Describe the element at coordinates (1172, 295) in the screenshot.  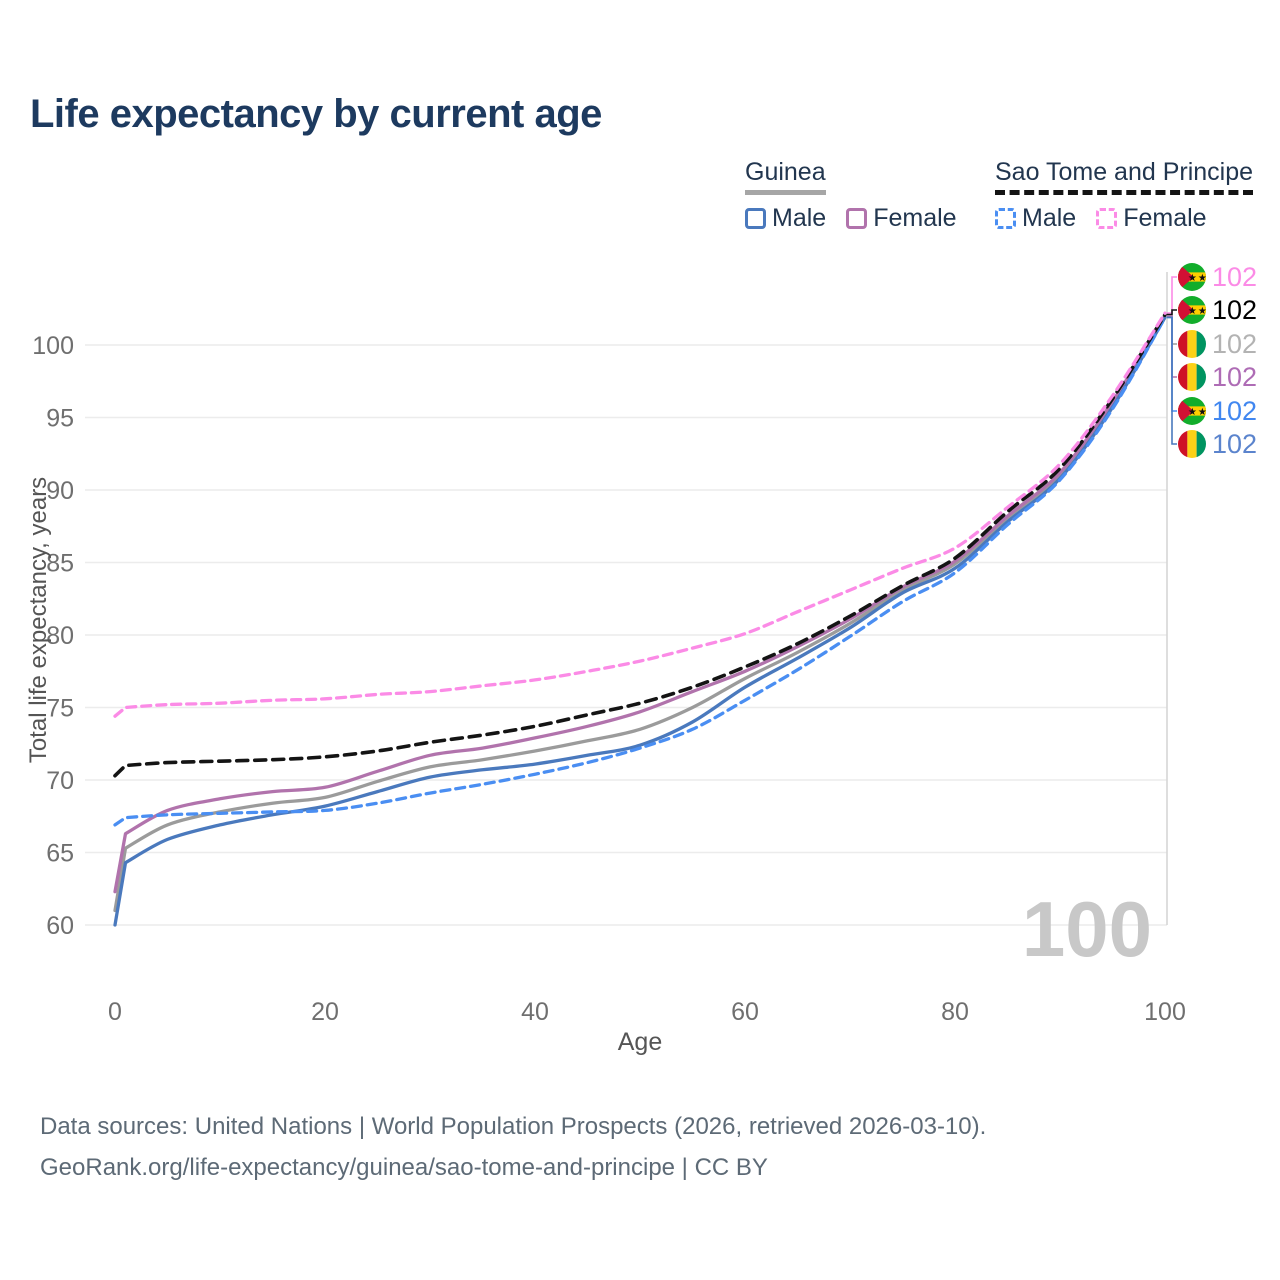
I see `end-label-leader-stp-female` at that location.